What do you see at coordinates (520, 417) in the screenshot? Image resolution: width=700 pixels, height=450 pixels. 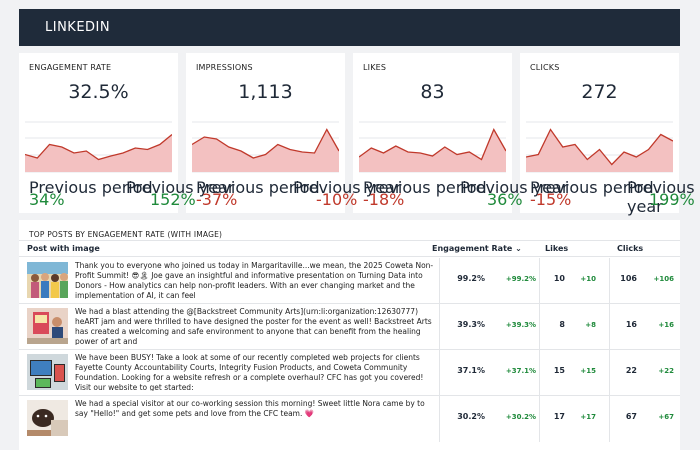 I see `engagement-rate-delta: +30.2%` at bounding box center [520, 417].